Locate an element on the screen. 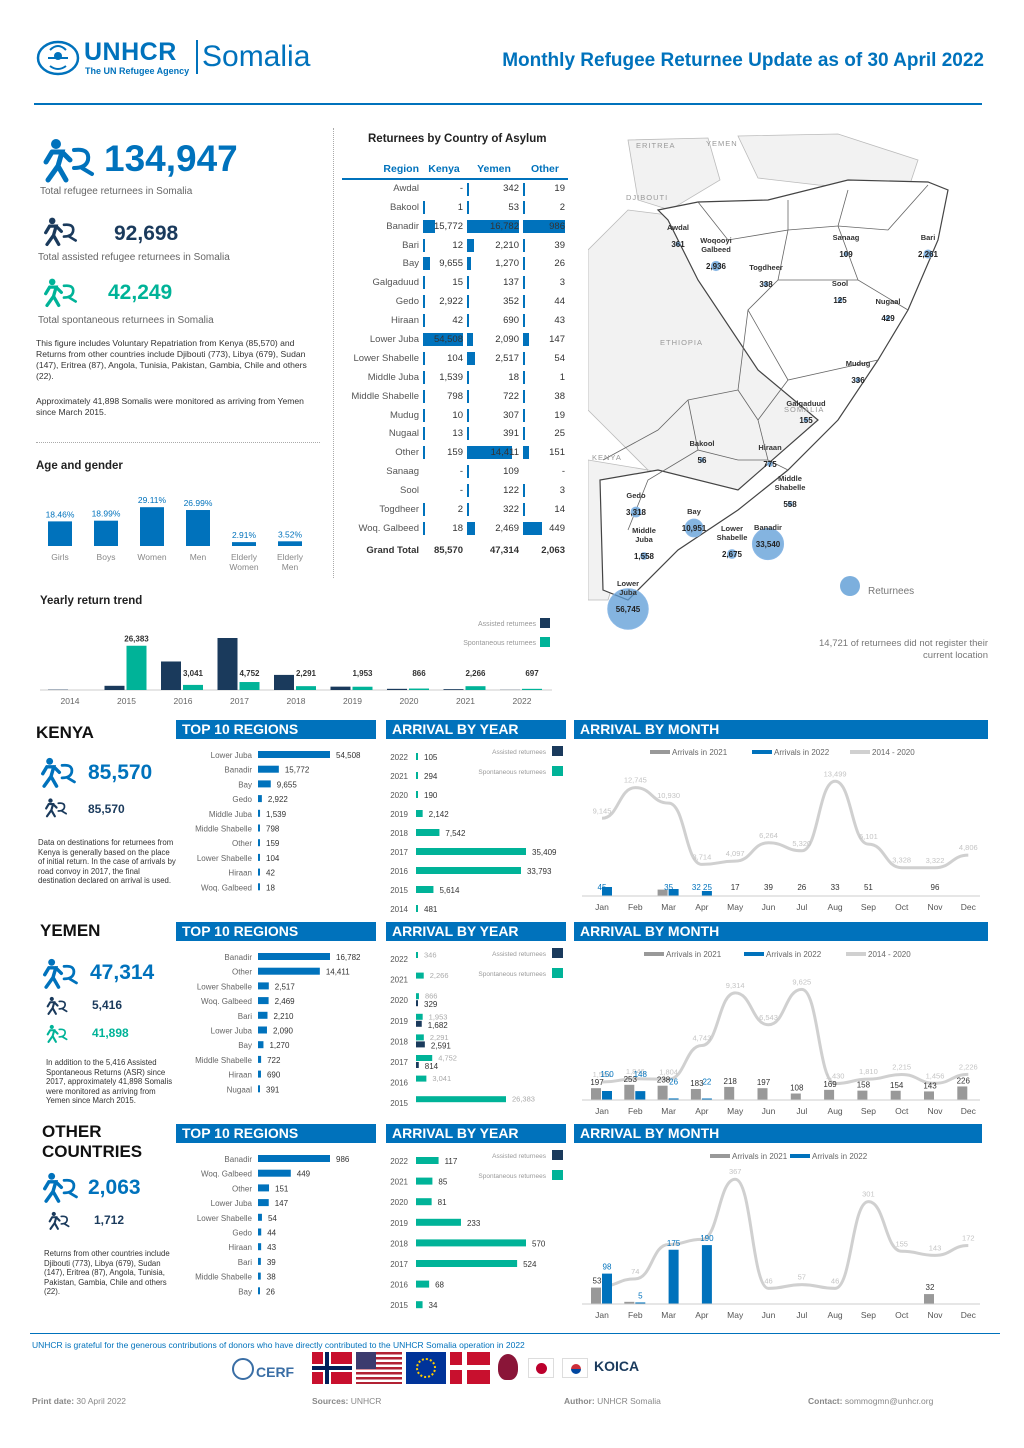 The height and width of the screenshot is (1448, 1024). top-region-value: 151 is located at coordinates (282, 1188).